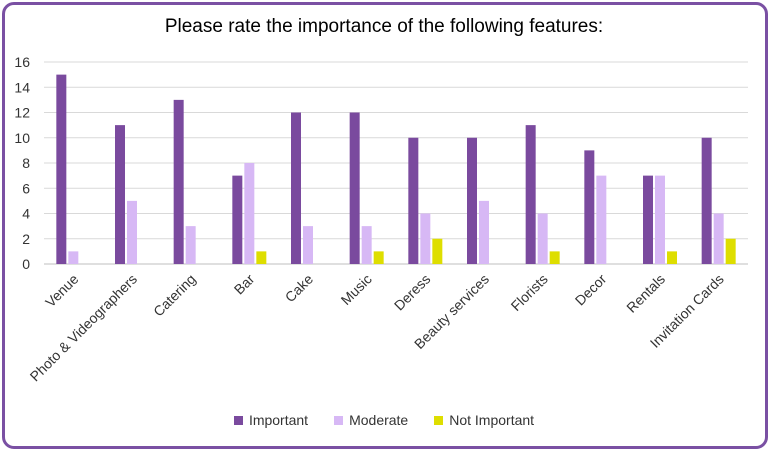 This screenshot has width=768, height=449. I want to click on y-tick-label: 10, so click(22, 138).